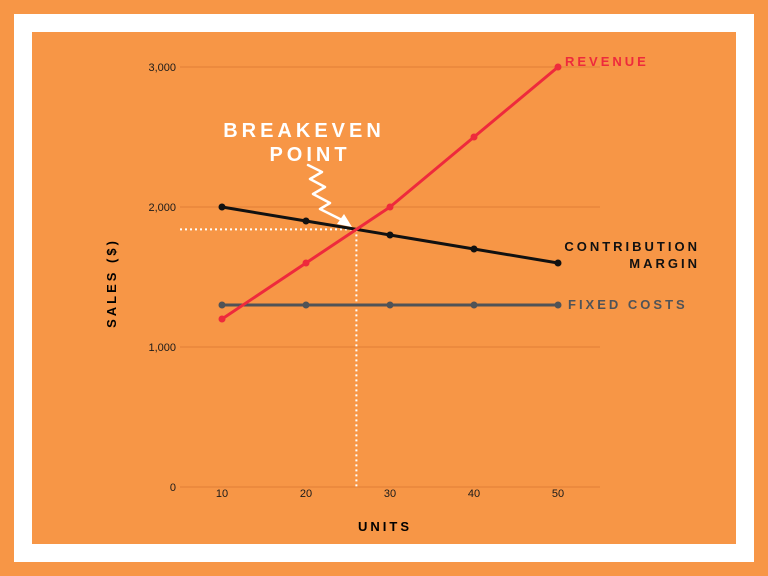 This screenshot has width=768, height=576. What do you see at coordinates (111, 283) in the screenshot?
I see `y-axis-title: SALES ($)` at bounding box center [111, 283].